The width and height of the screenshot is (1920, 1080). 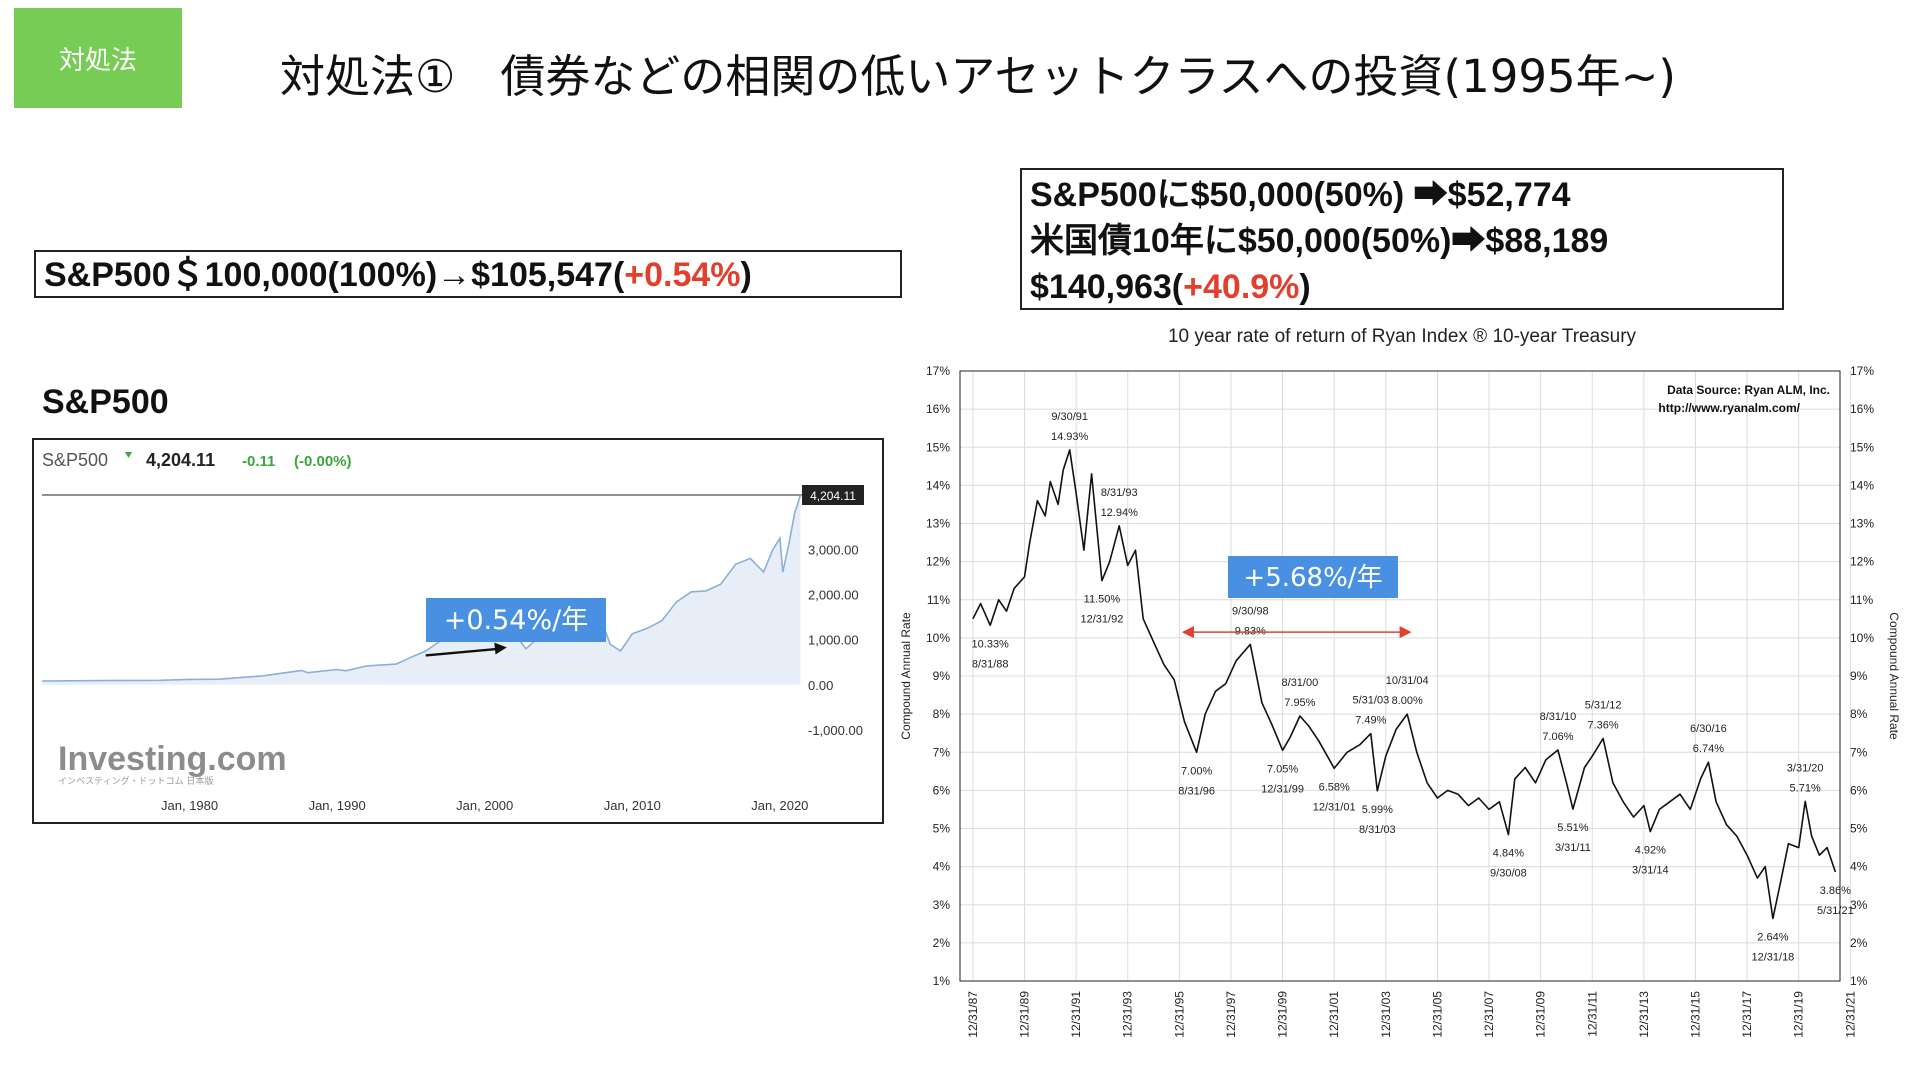 I want to click on ryan-annot-date-17: 6/30/16, so click(x=1708, y=729).